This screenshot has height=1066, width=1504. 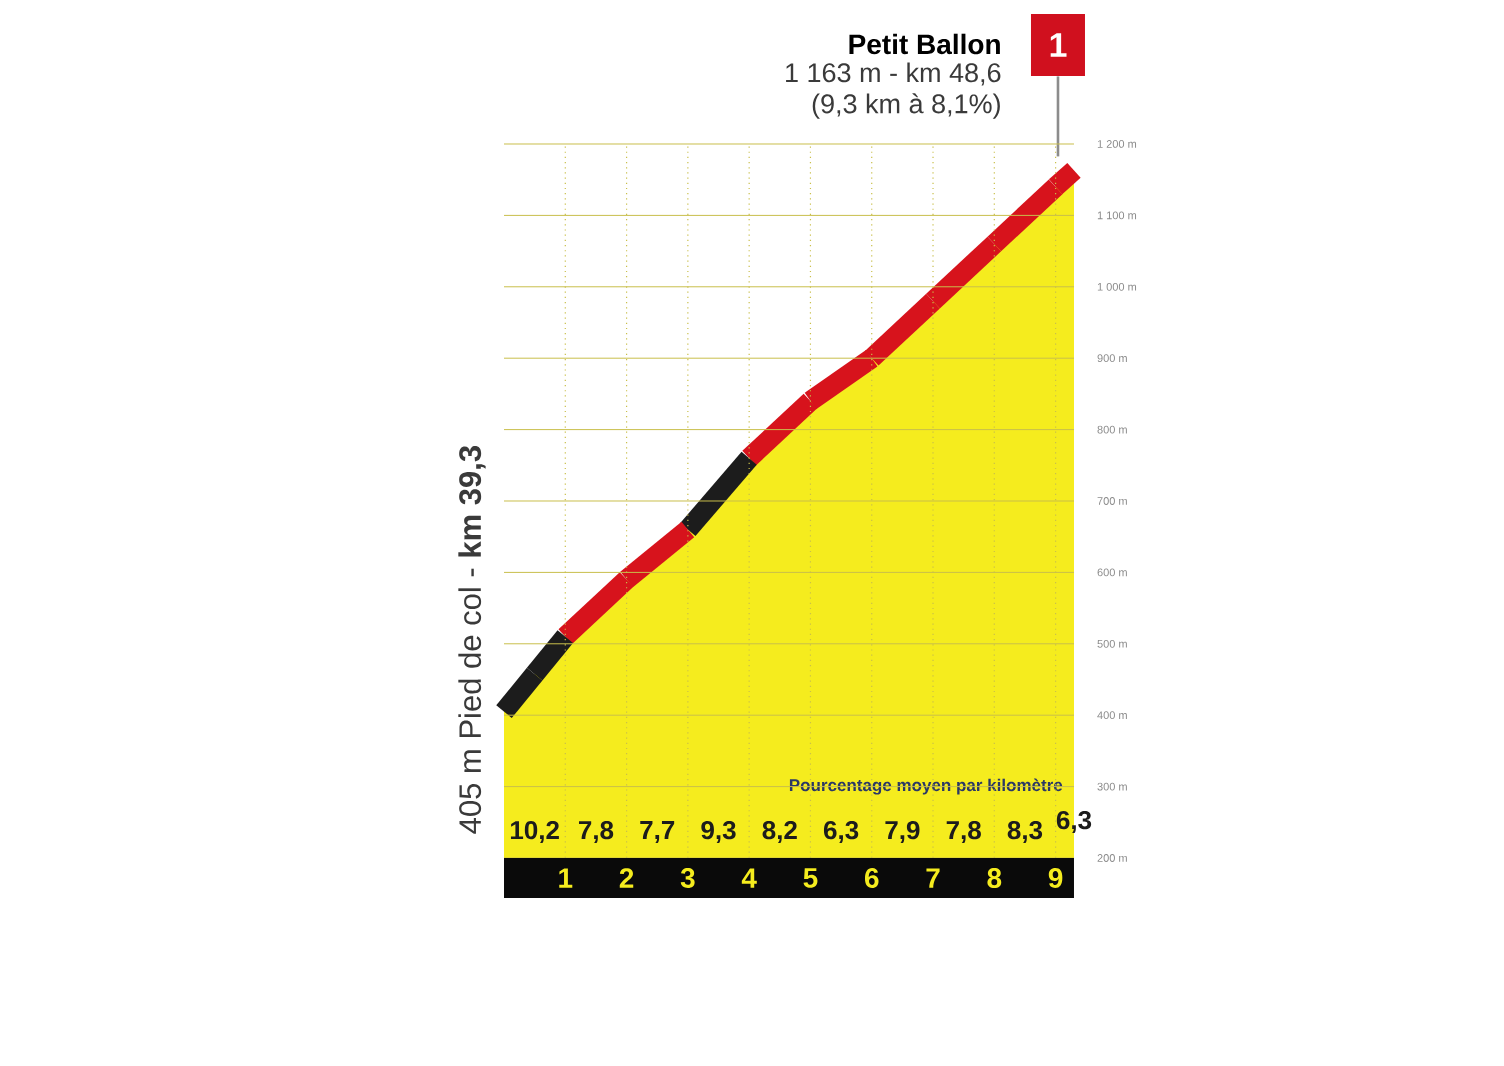 I want to click on annotation: 8,3, so click(x=1025, y=832).